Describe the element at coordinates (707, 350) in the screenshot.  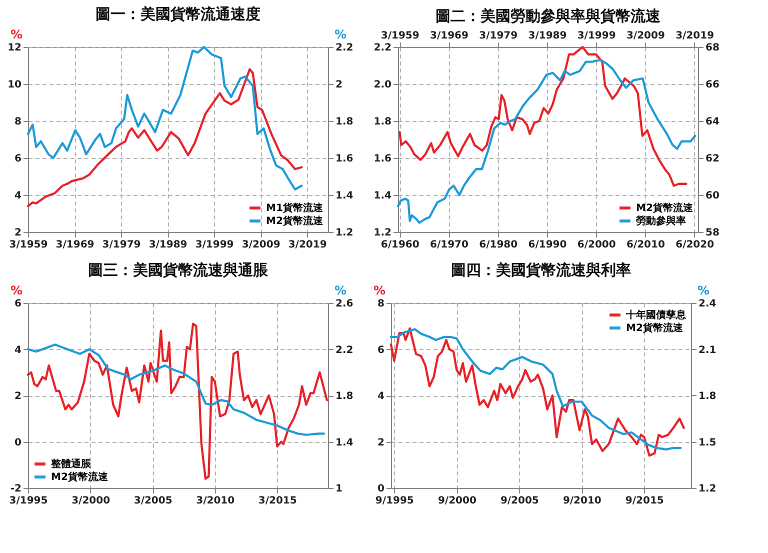
I see `y2-tick-label: 2.1` at that location.